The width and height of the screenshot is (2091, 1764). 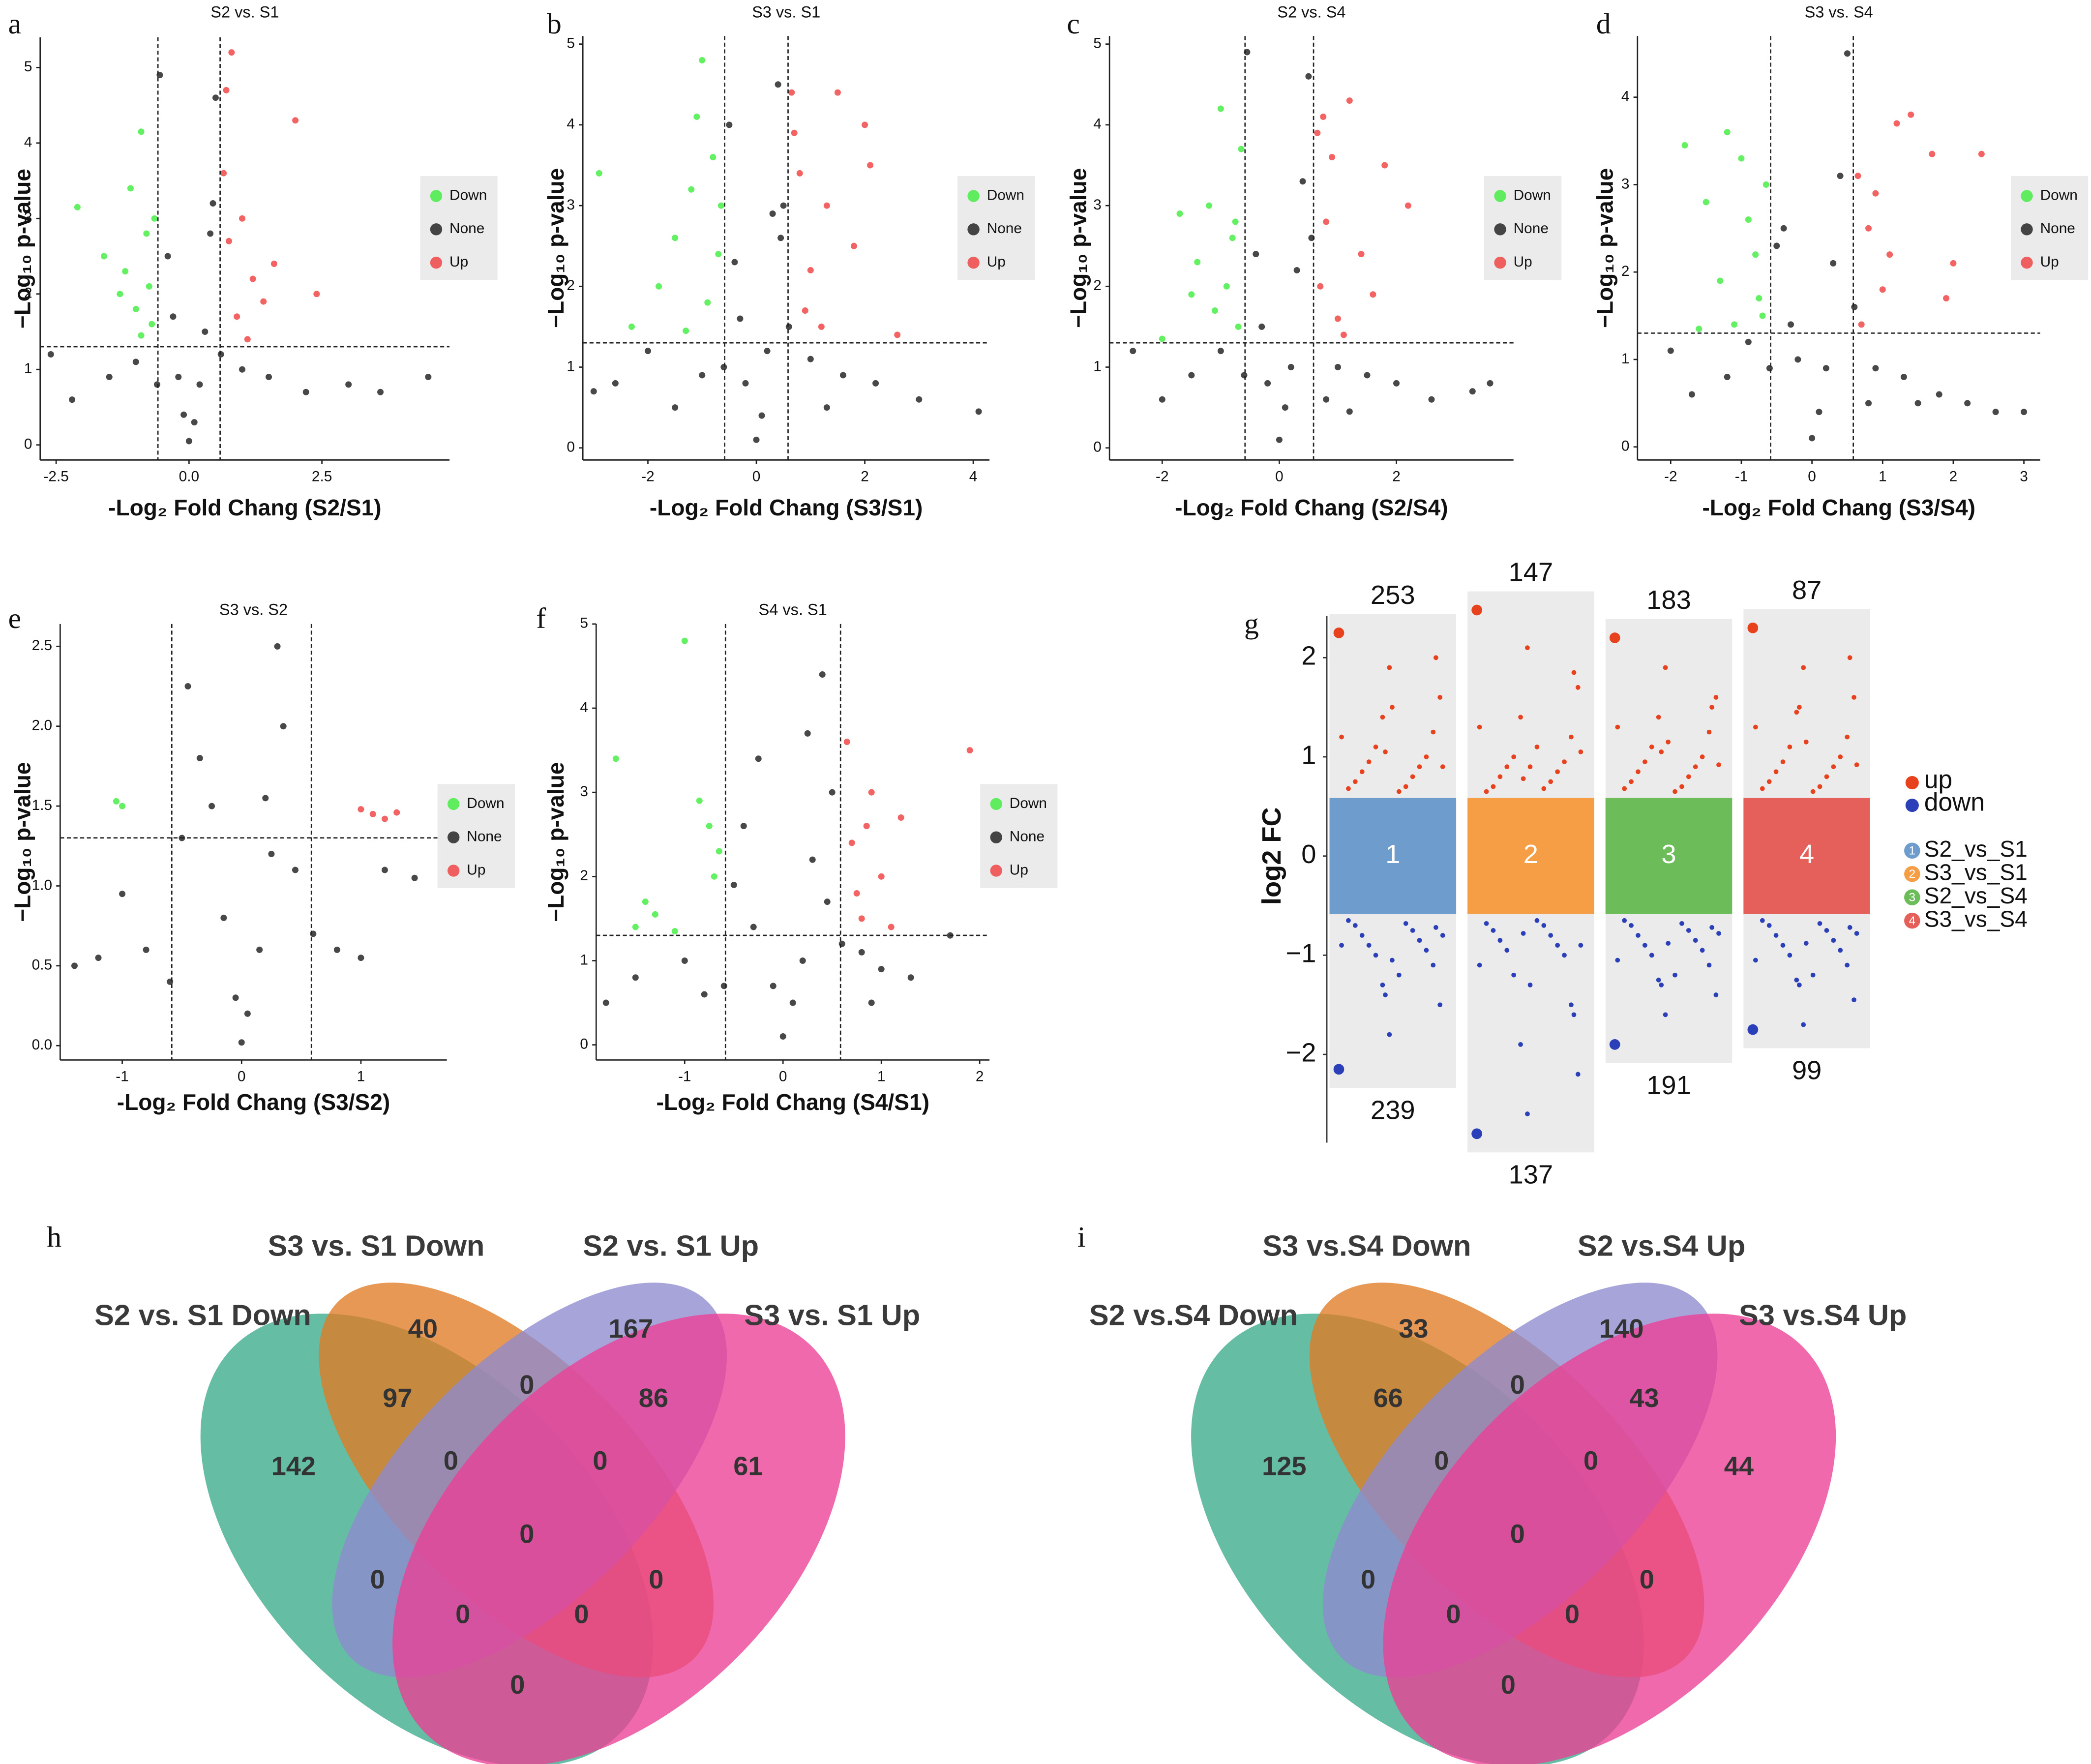 What do you see at coordinates (556, 248) in the screenshot?
I see `y-axis-label: −Log₁₀ p-value` at bounding box center [556, 248].